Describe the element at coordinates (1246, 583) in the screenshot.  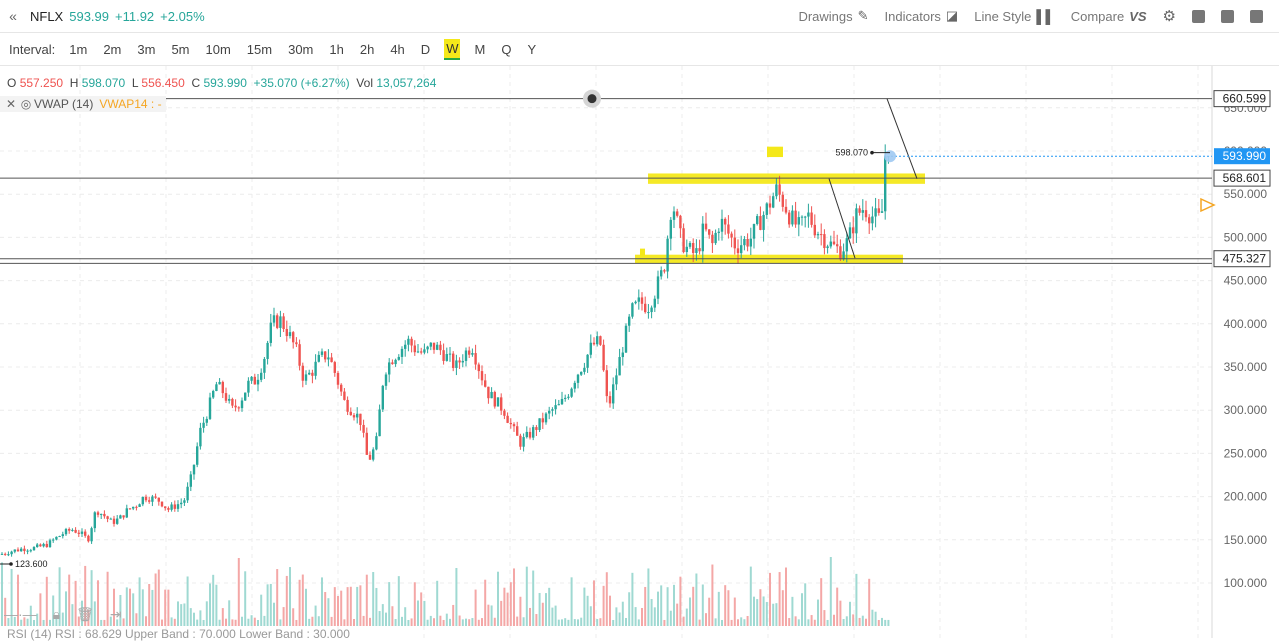
I see `y-tick-label: 100.000` at that location.